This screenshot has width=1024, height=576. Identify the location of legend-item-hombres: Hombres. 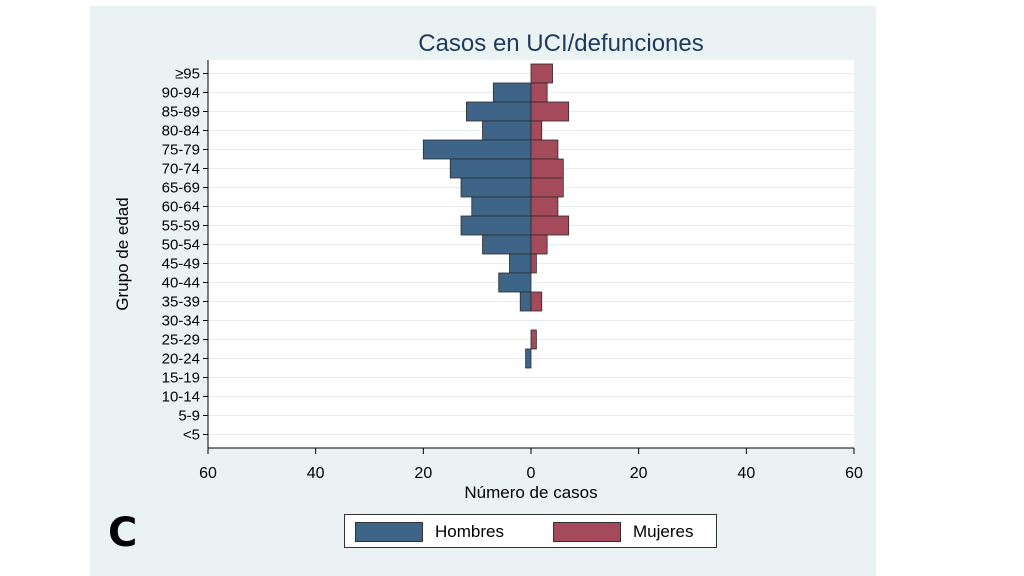
(429, 532).